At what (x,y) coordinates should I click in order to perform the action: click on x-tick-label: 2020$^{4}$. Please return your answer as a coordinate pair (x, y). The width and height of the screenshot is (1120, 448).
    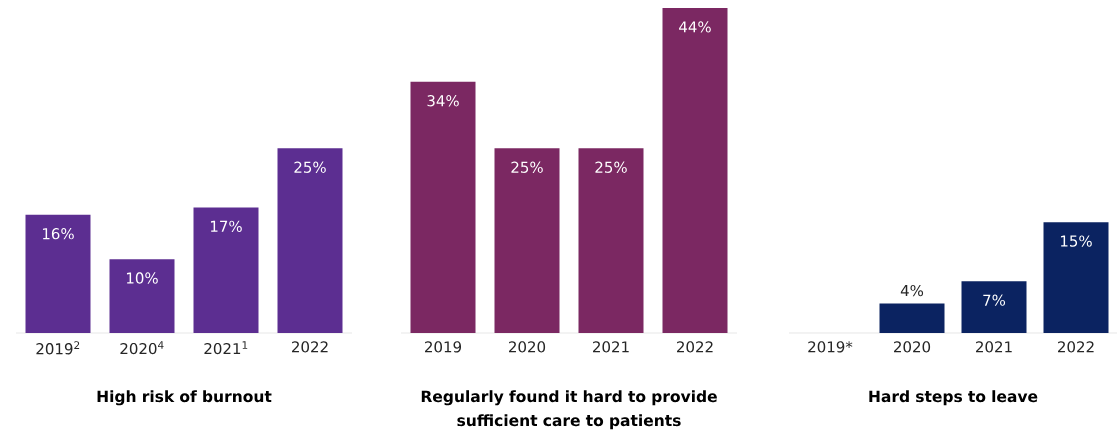
    Looking at the image, I should click on (142, 348).